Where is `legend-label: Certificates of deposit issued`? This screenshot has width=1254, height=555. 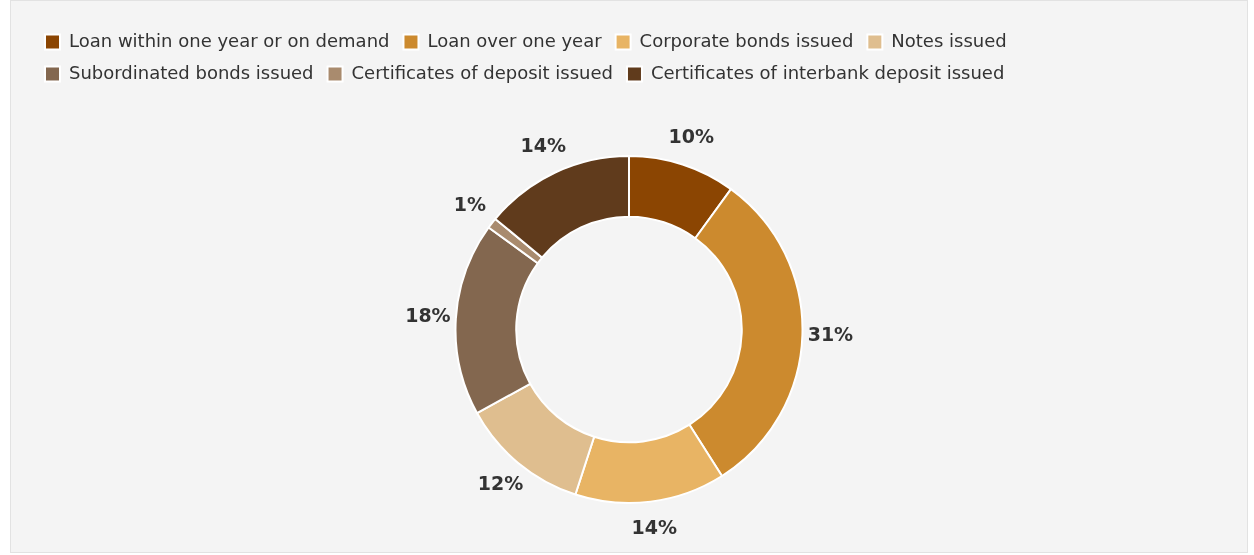 legend-label: Certificates of deposit issued is located at coordinates (482, 72).